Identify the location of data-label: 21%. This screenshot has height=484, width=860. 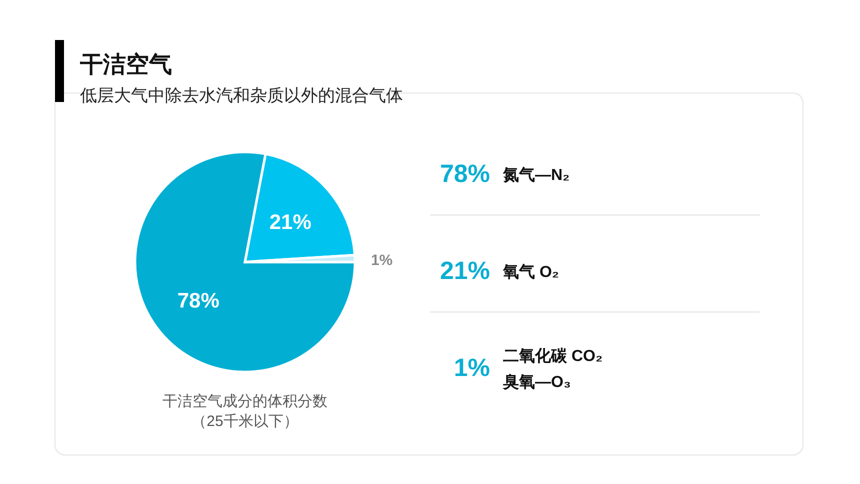
(290, 222).